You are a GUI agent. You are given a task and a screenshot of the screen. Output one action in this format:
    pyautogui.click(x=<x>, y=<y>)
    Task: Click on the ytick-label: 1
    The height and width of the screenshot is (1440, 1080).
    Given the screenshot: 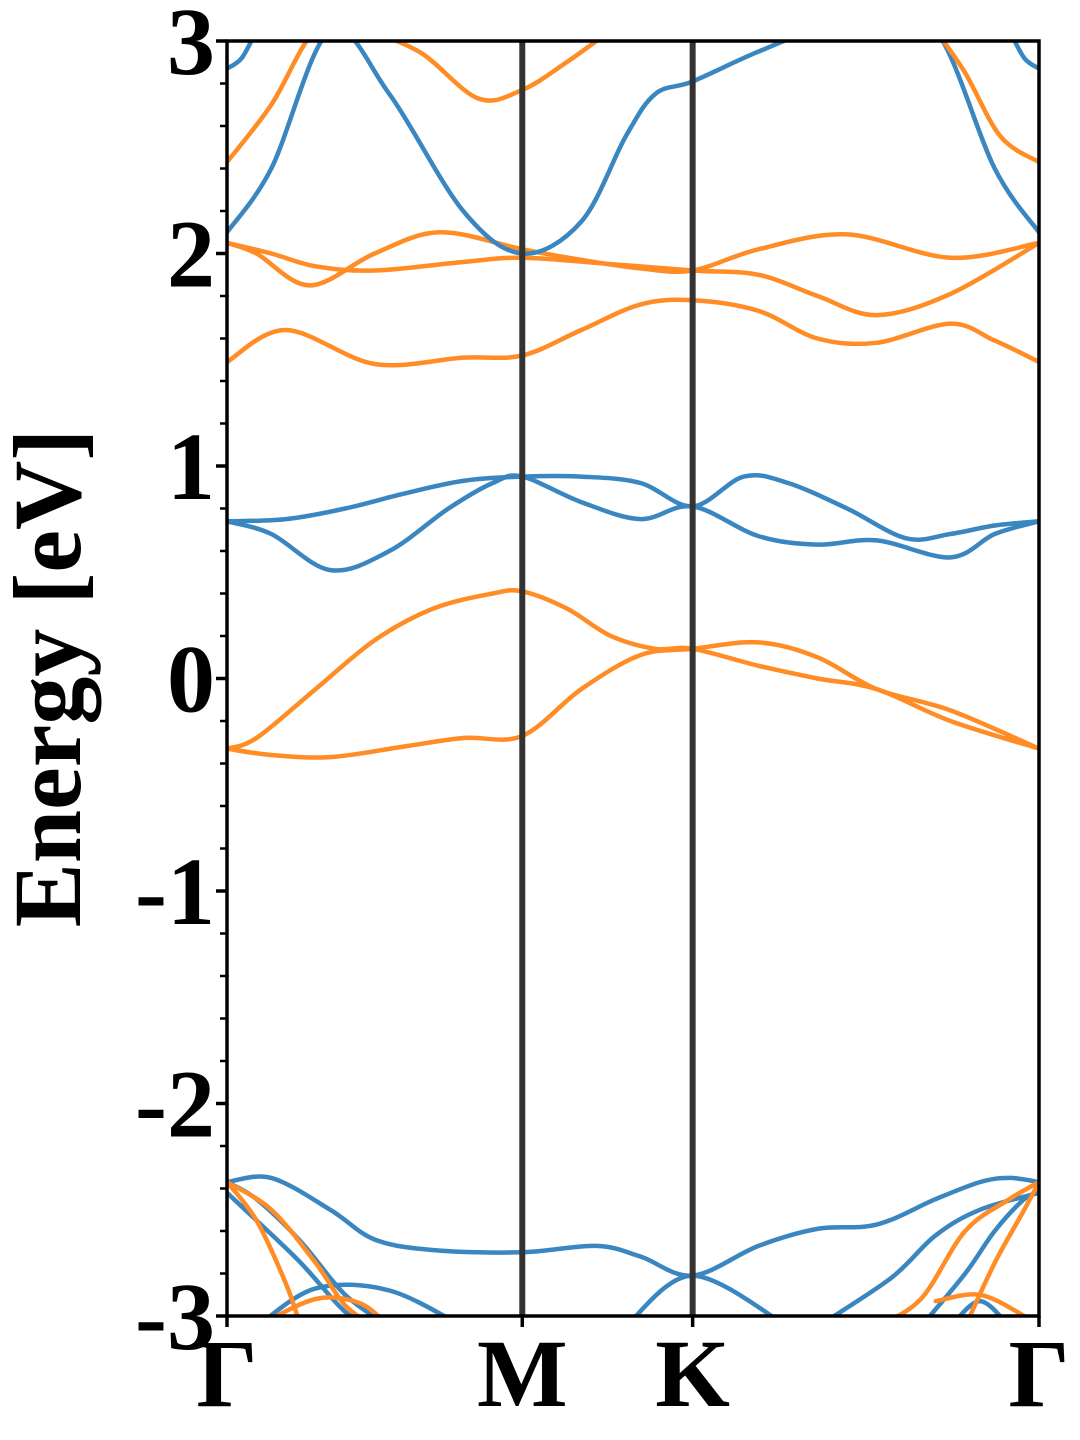 What is the action you would take?
    pyautogui.click(x=191, y=466)
    